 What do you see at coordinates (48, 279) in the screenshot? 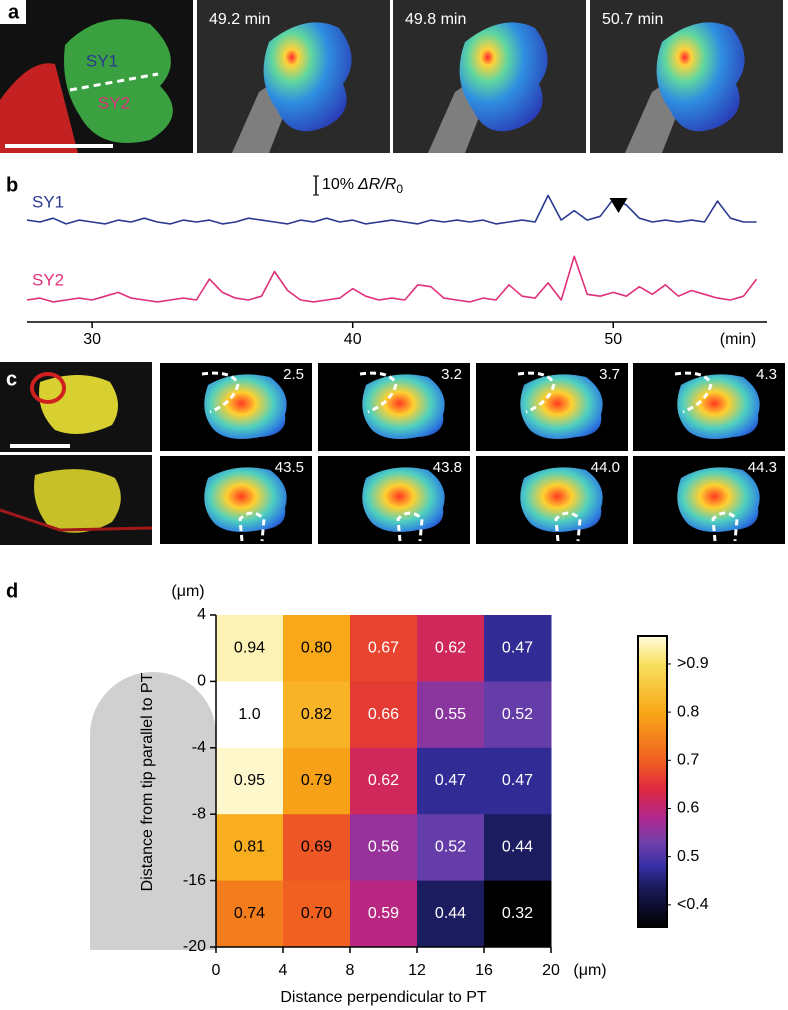
I see `legend-label: SY2` at bounding box center [48, 279].